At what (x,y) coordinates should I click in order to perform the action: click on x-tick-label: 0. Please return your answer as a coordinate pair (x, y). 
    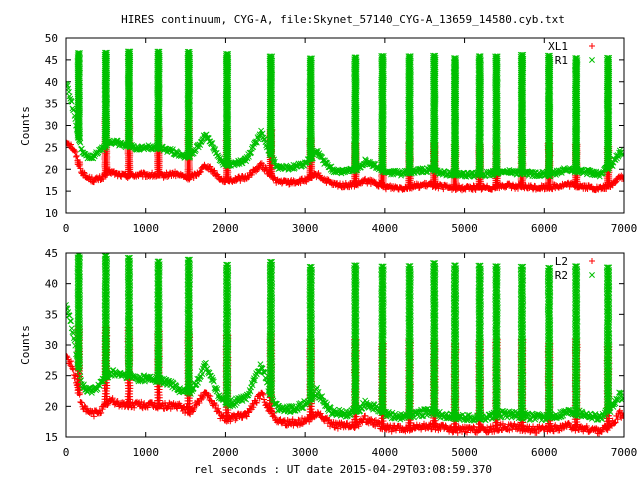
    Looking at the image, I should click on (66, 228).